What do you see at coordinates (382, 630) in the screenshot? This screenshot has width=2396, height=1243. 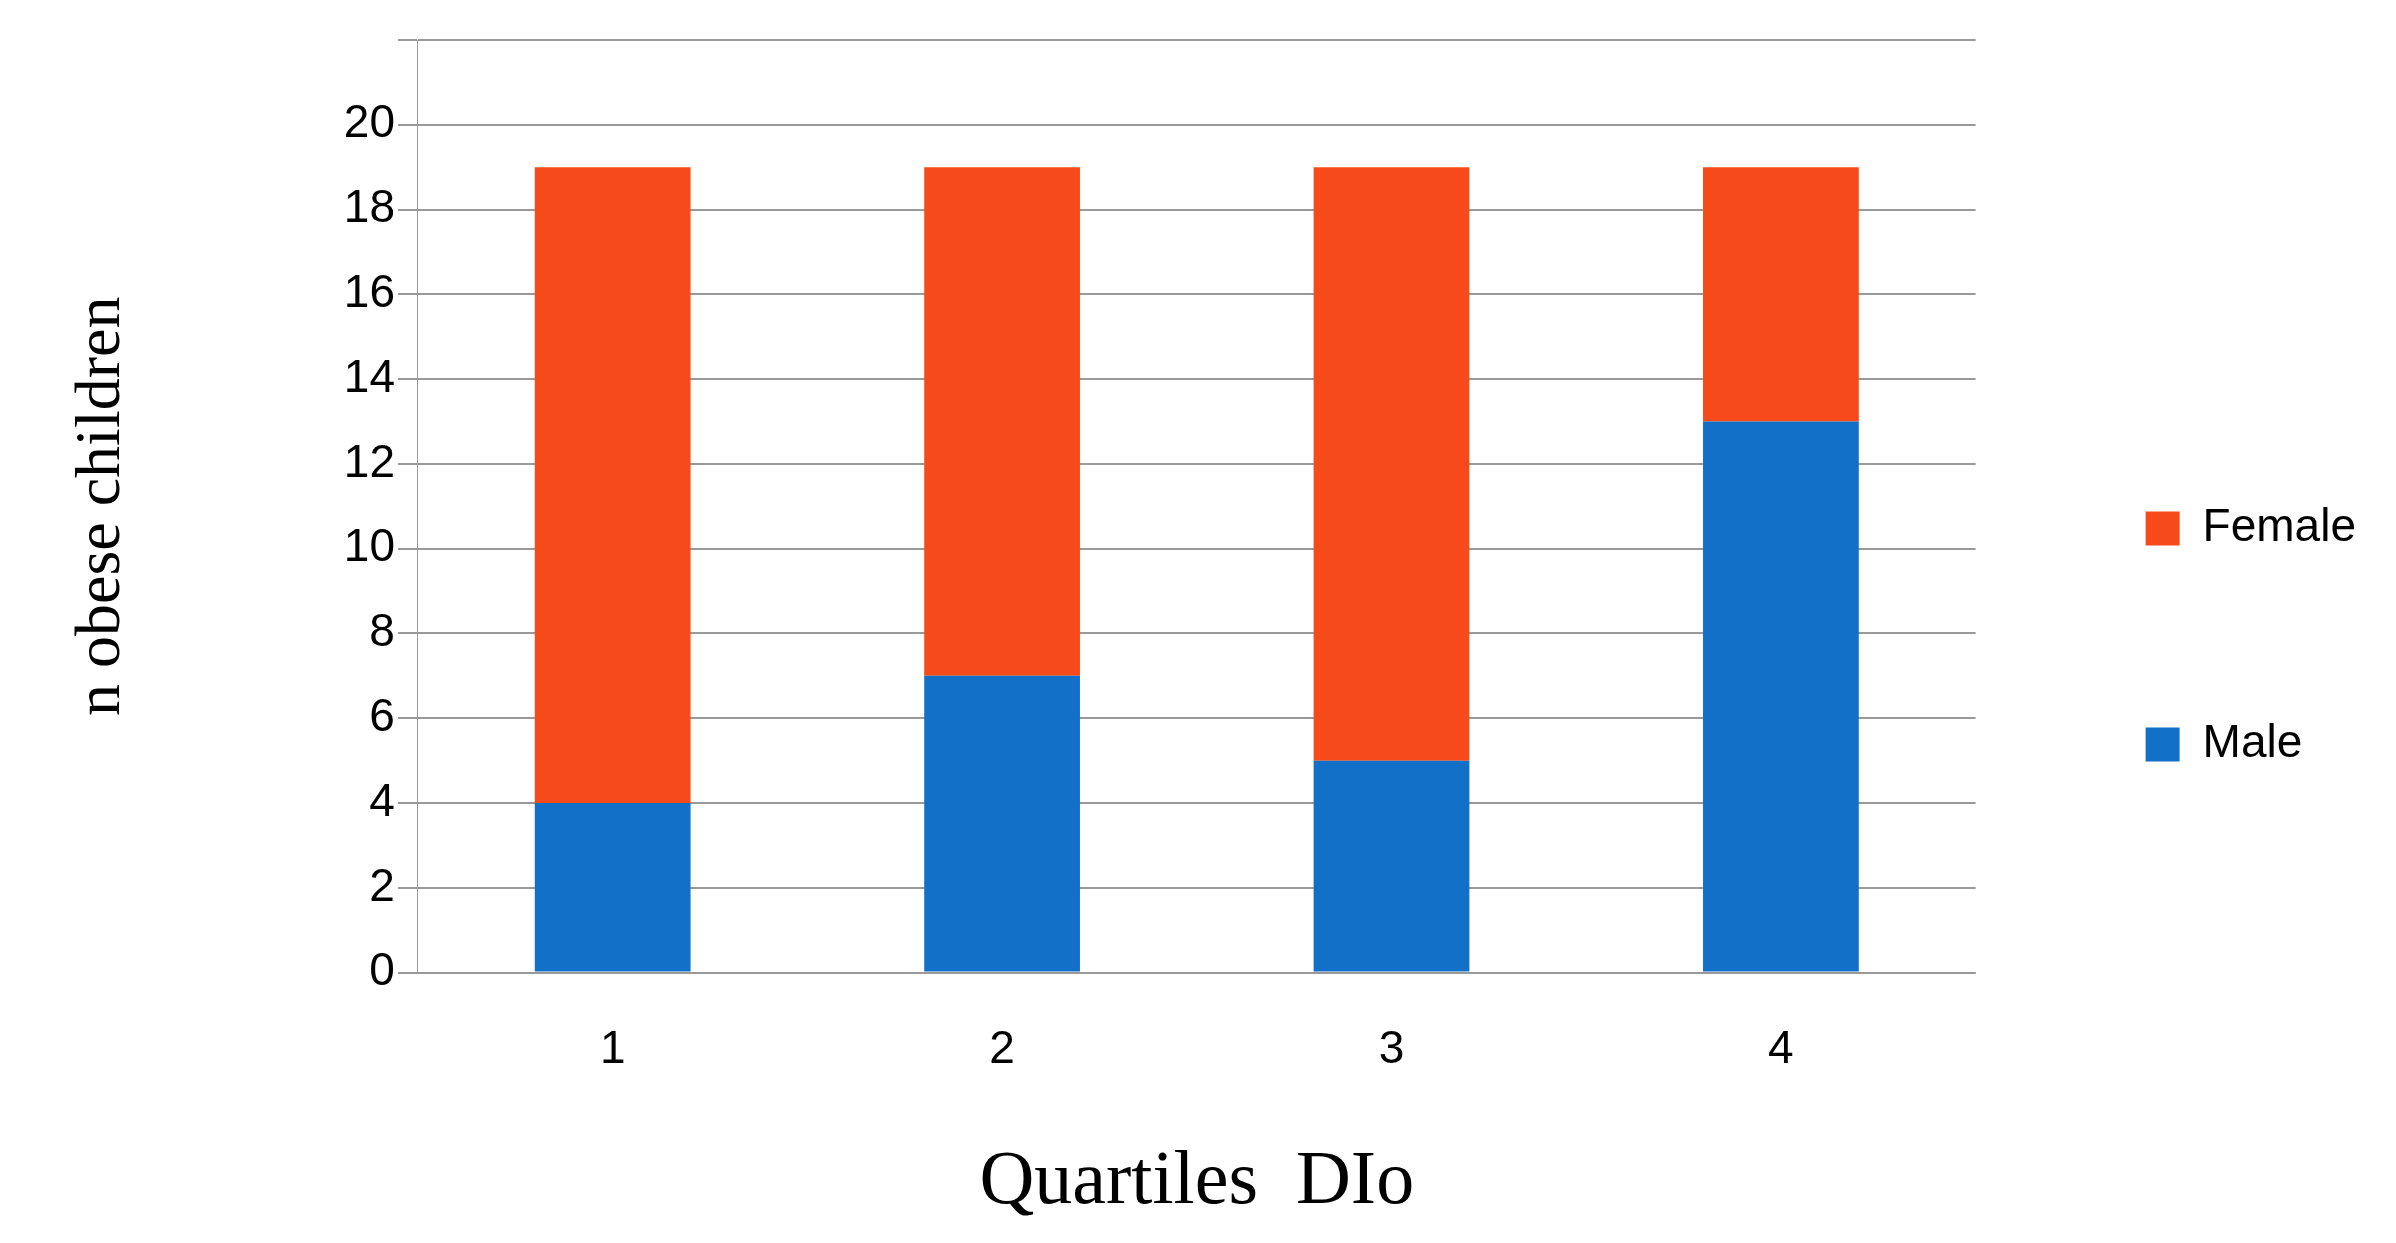 I see `y-tick-label: 8` at bounding box center [382, 630].